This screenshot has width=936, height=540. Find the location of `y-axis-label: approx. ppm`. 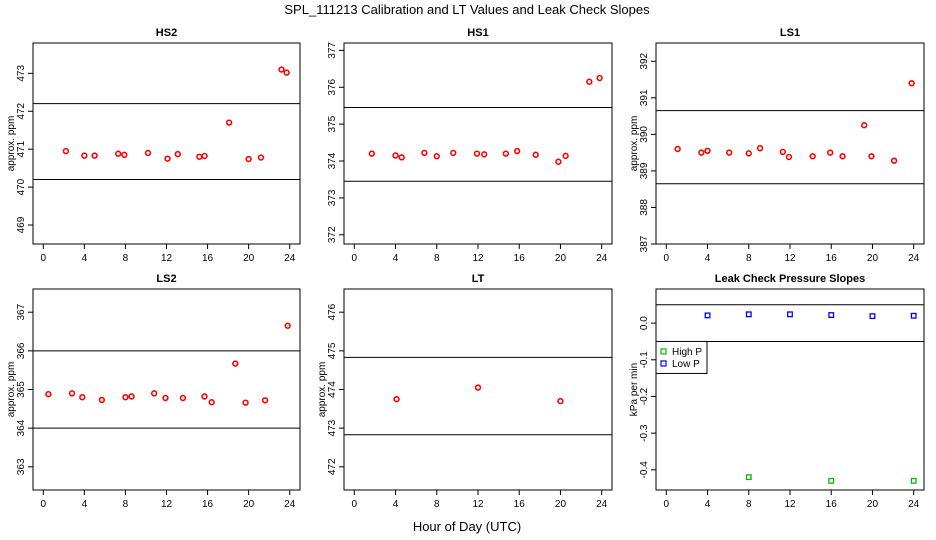

y-axis-label: approx. ppm is located at coordinates (634, 144).